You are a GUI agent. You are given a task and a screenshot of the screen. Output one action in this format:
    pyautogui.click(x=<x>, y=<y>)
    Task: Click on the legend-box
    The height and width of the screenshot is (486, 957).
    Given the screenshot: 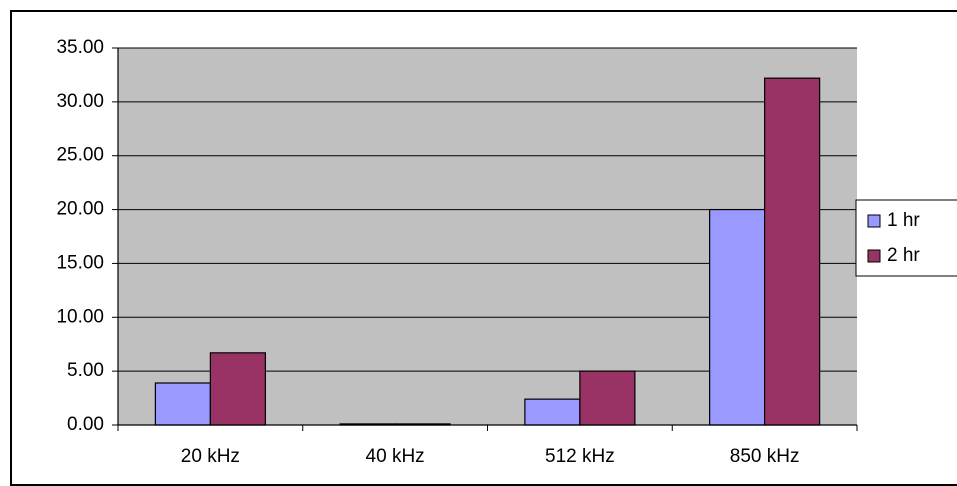 What is the action you would take?
    pyautogui.click(x=906, y=238)
    